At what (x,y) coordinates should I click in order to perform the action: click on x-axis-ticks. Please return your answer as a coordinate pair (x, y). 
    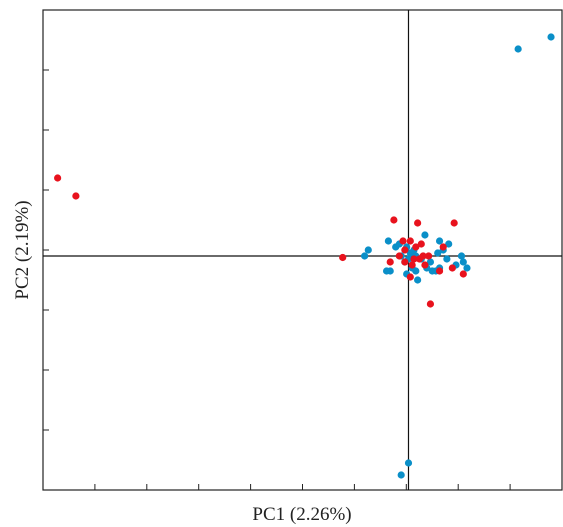
    Looking at the image, I should click on (302, 487).